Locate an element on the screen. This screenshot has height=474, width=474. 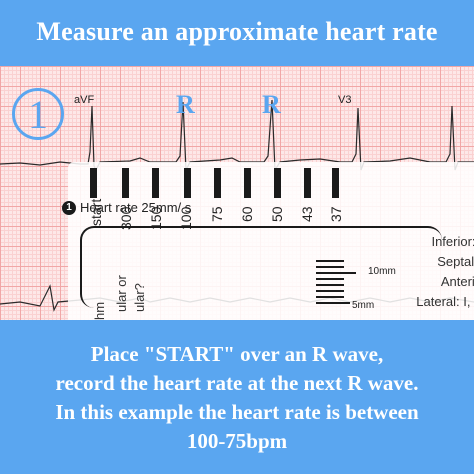
lead-group-inferior: Inferior: II, is located at coordinates (452, 241).